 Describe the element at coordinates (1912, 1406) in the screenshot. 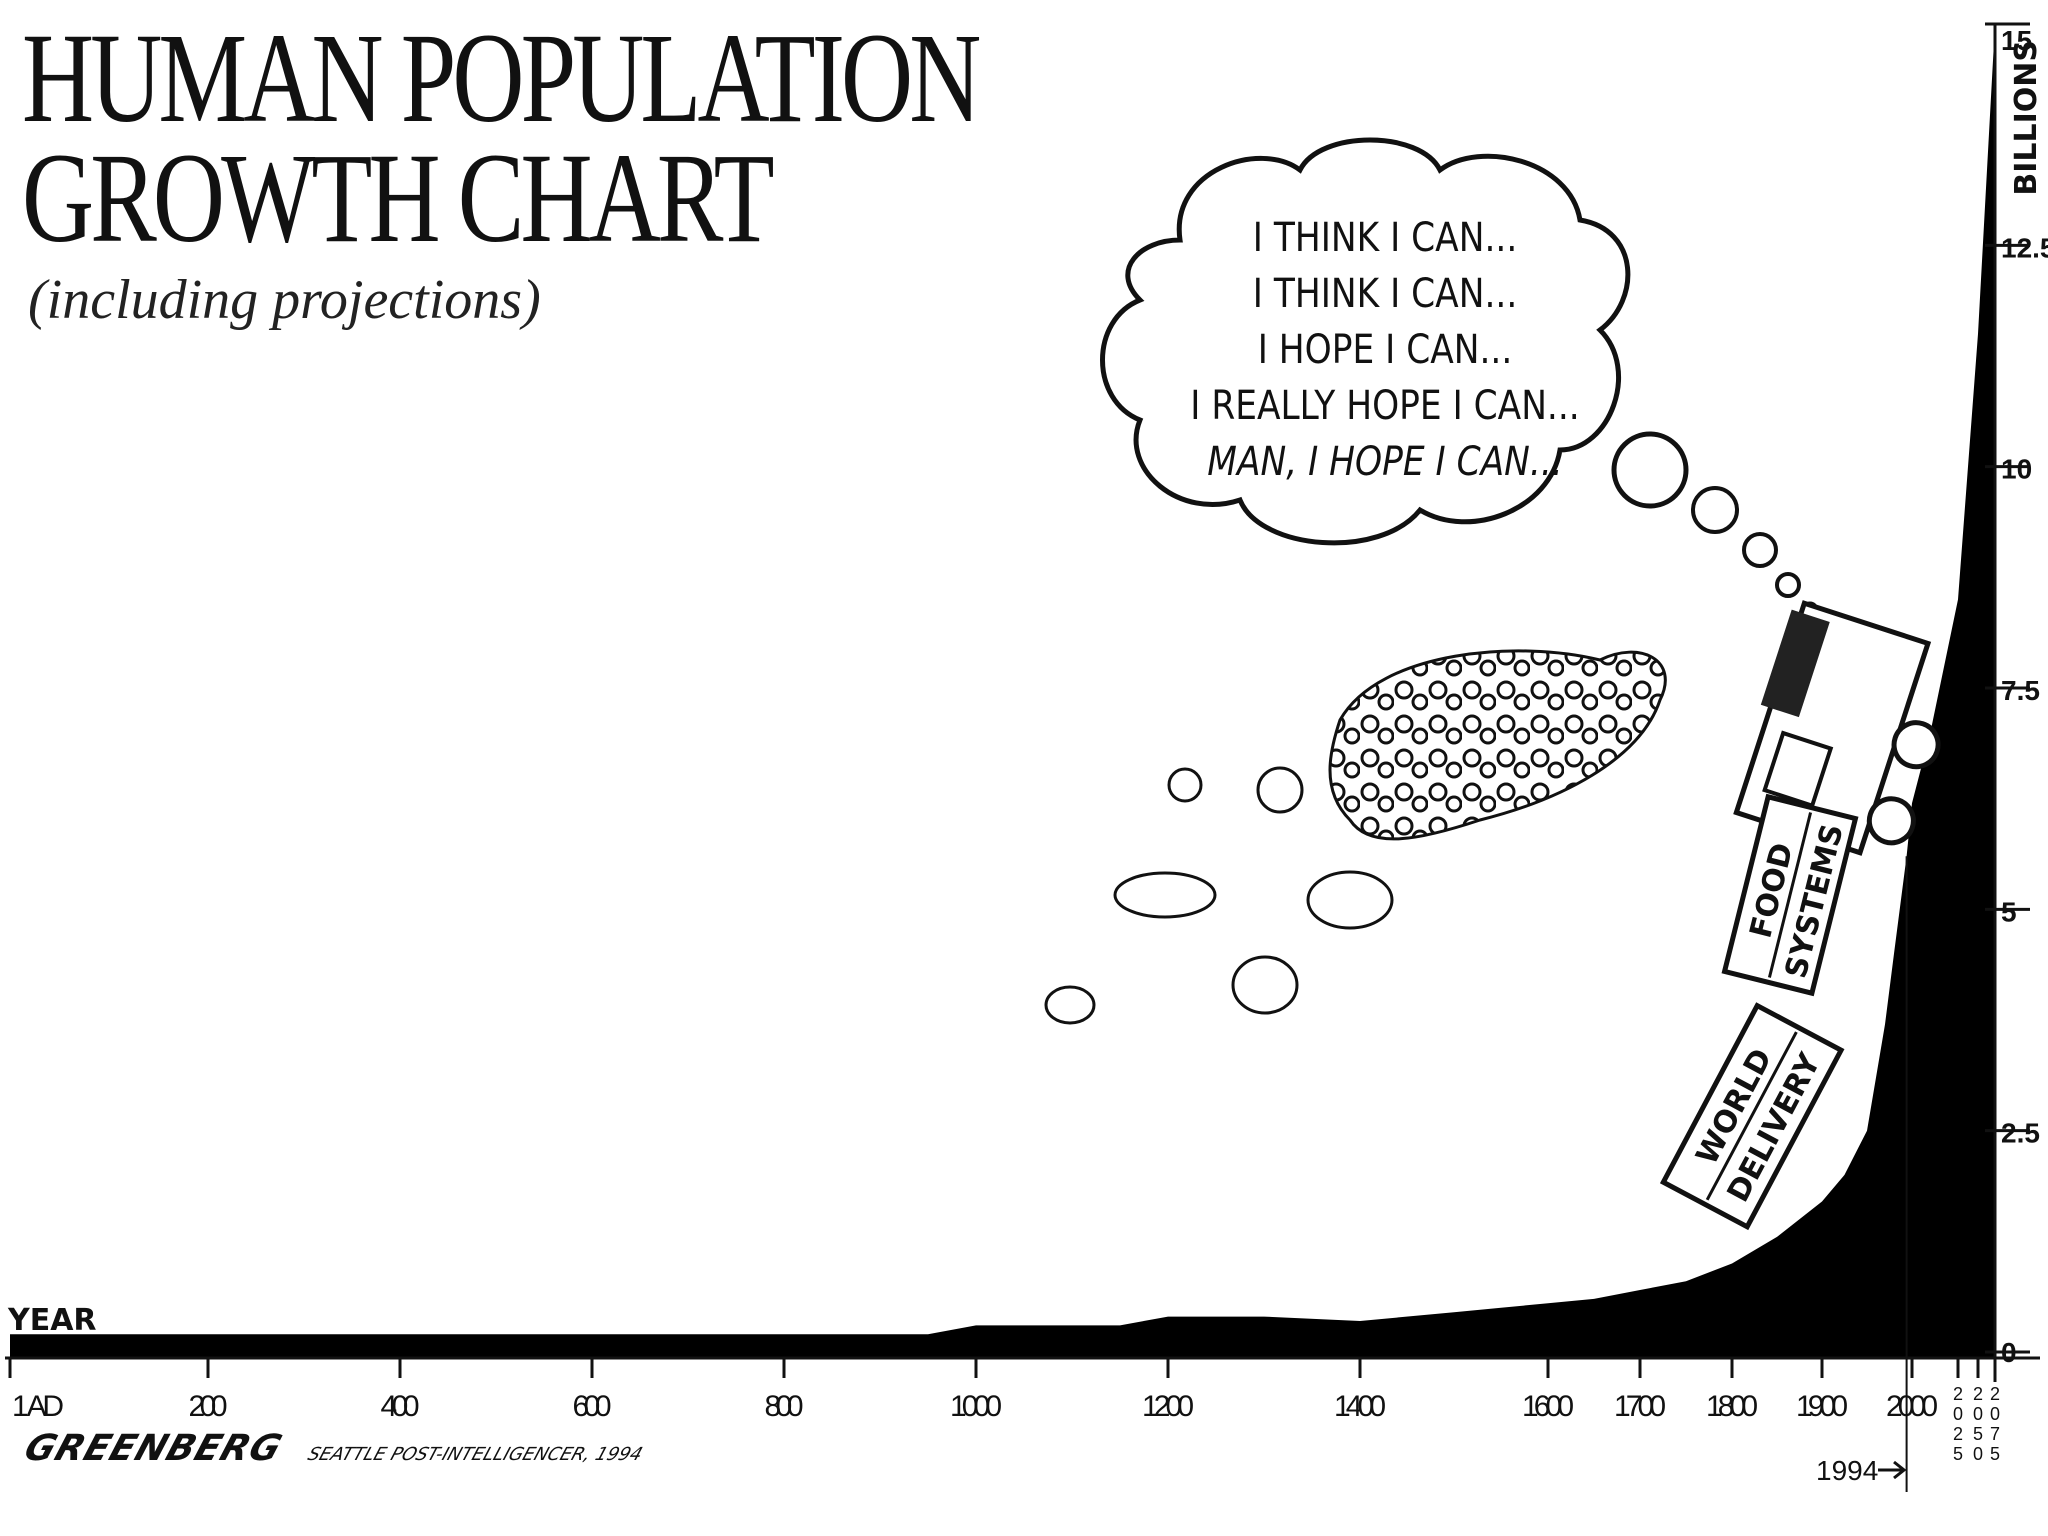

I see `x-tick-label: 2000` at that location.